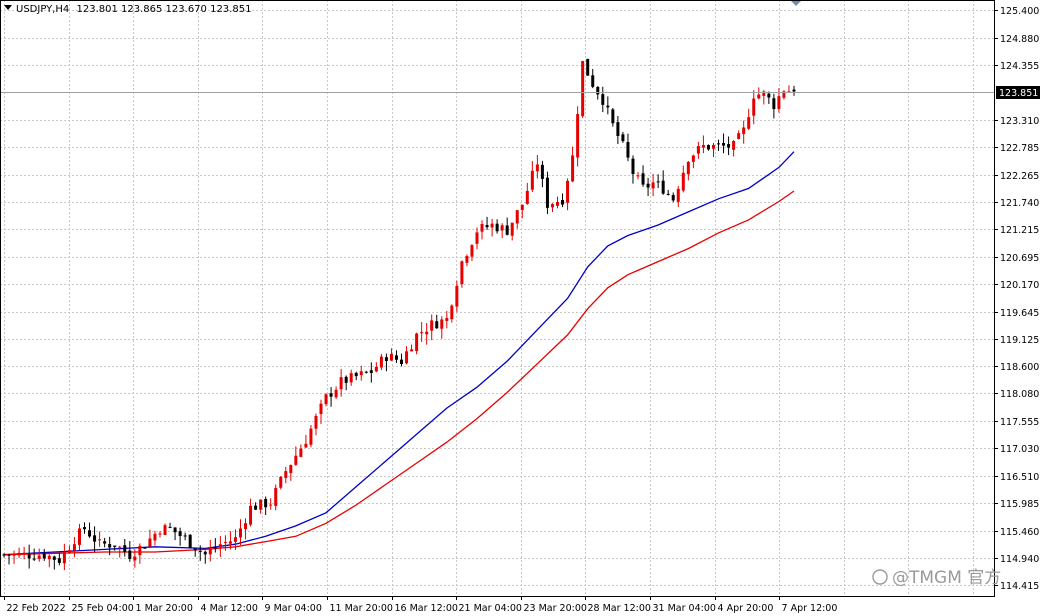  Describe the element at coordinates (1019, 66) in the screenshot. I see `y-tick-label: 124.355` at that location.